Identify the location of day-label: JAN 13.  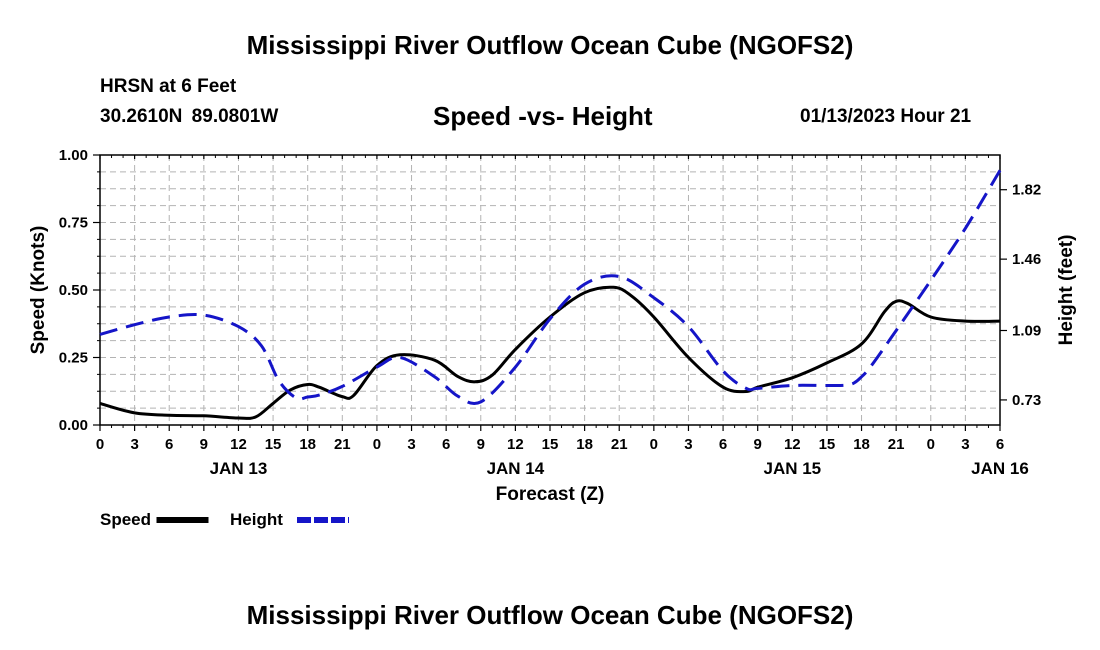
(239, 468).